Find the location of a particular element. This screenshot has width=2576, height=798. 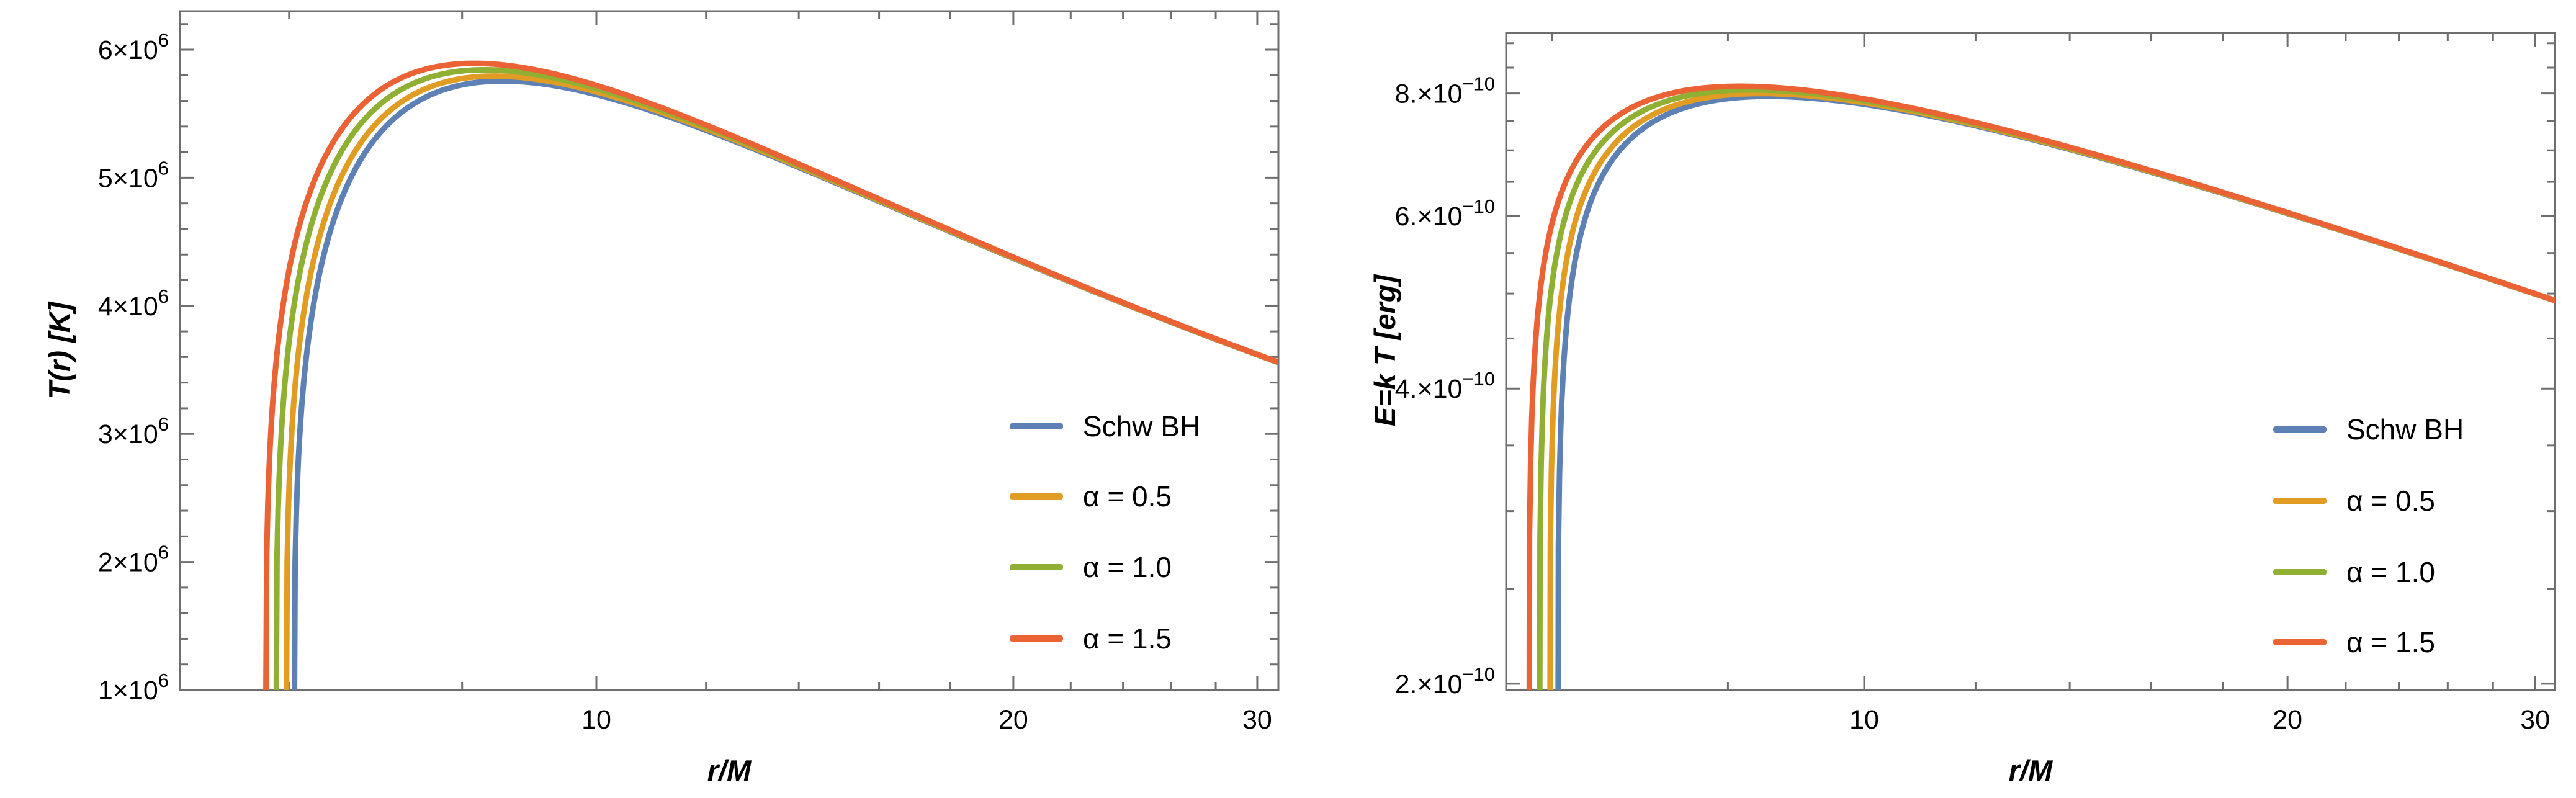

y-tick-label: 3×10⁶ is located at coordinates (133, 431).